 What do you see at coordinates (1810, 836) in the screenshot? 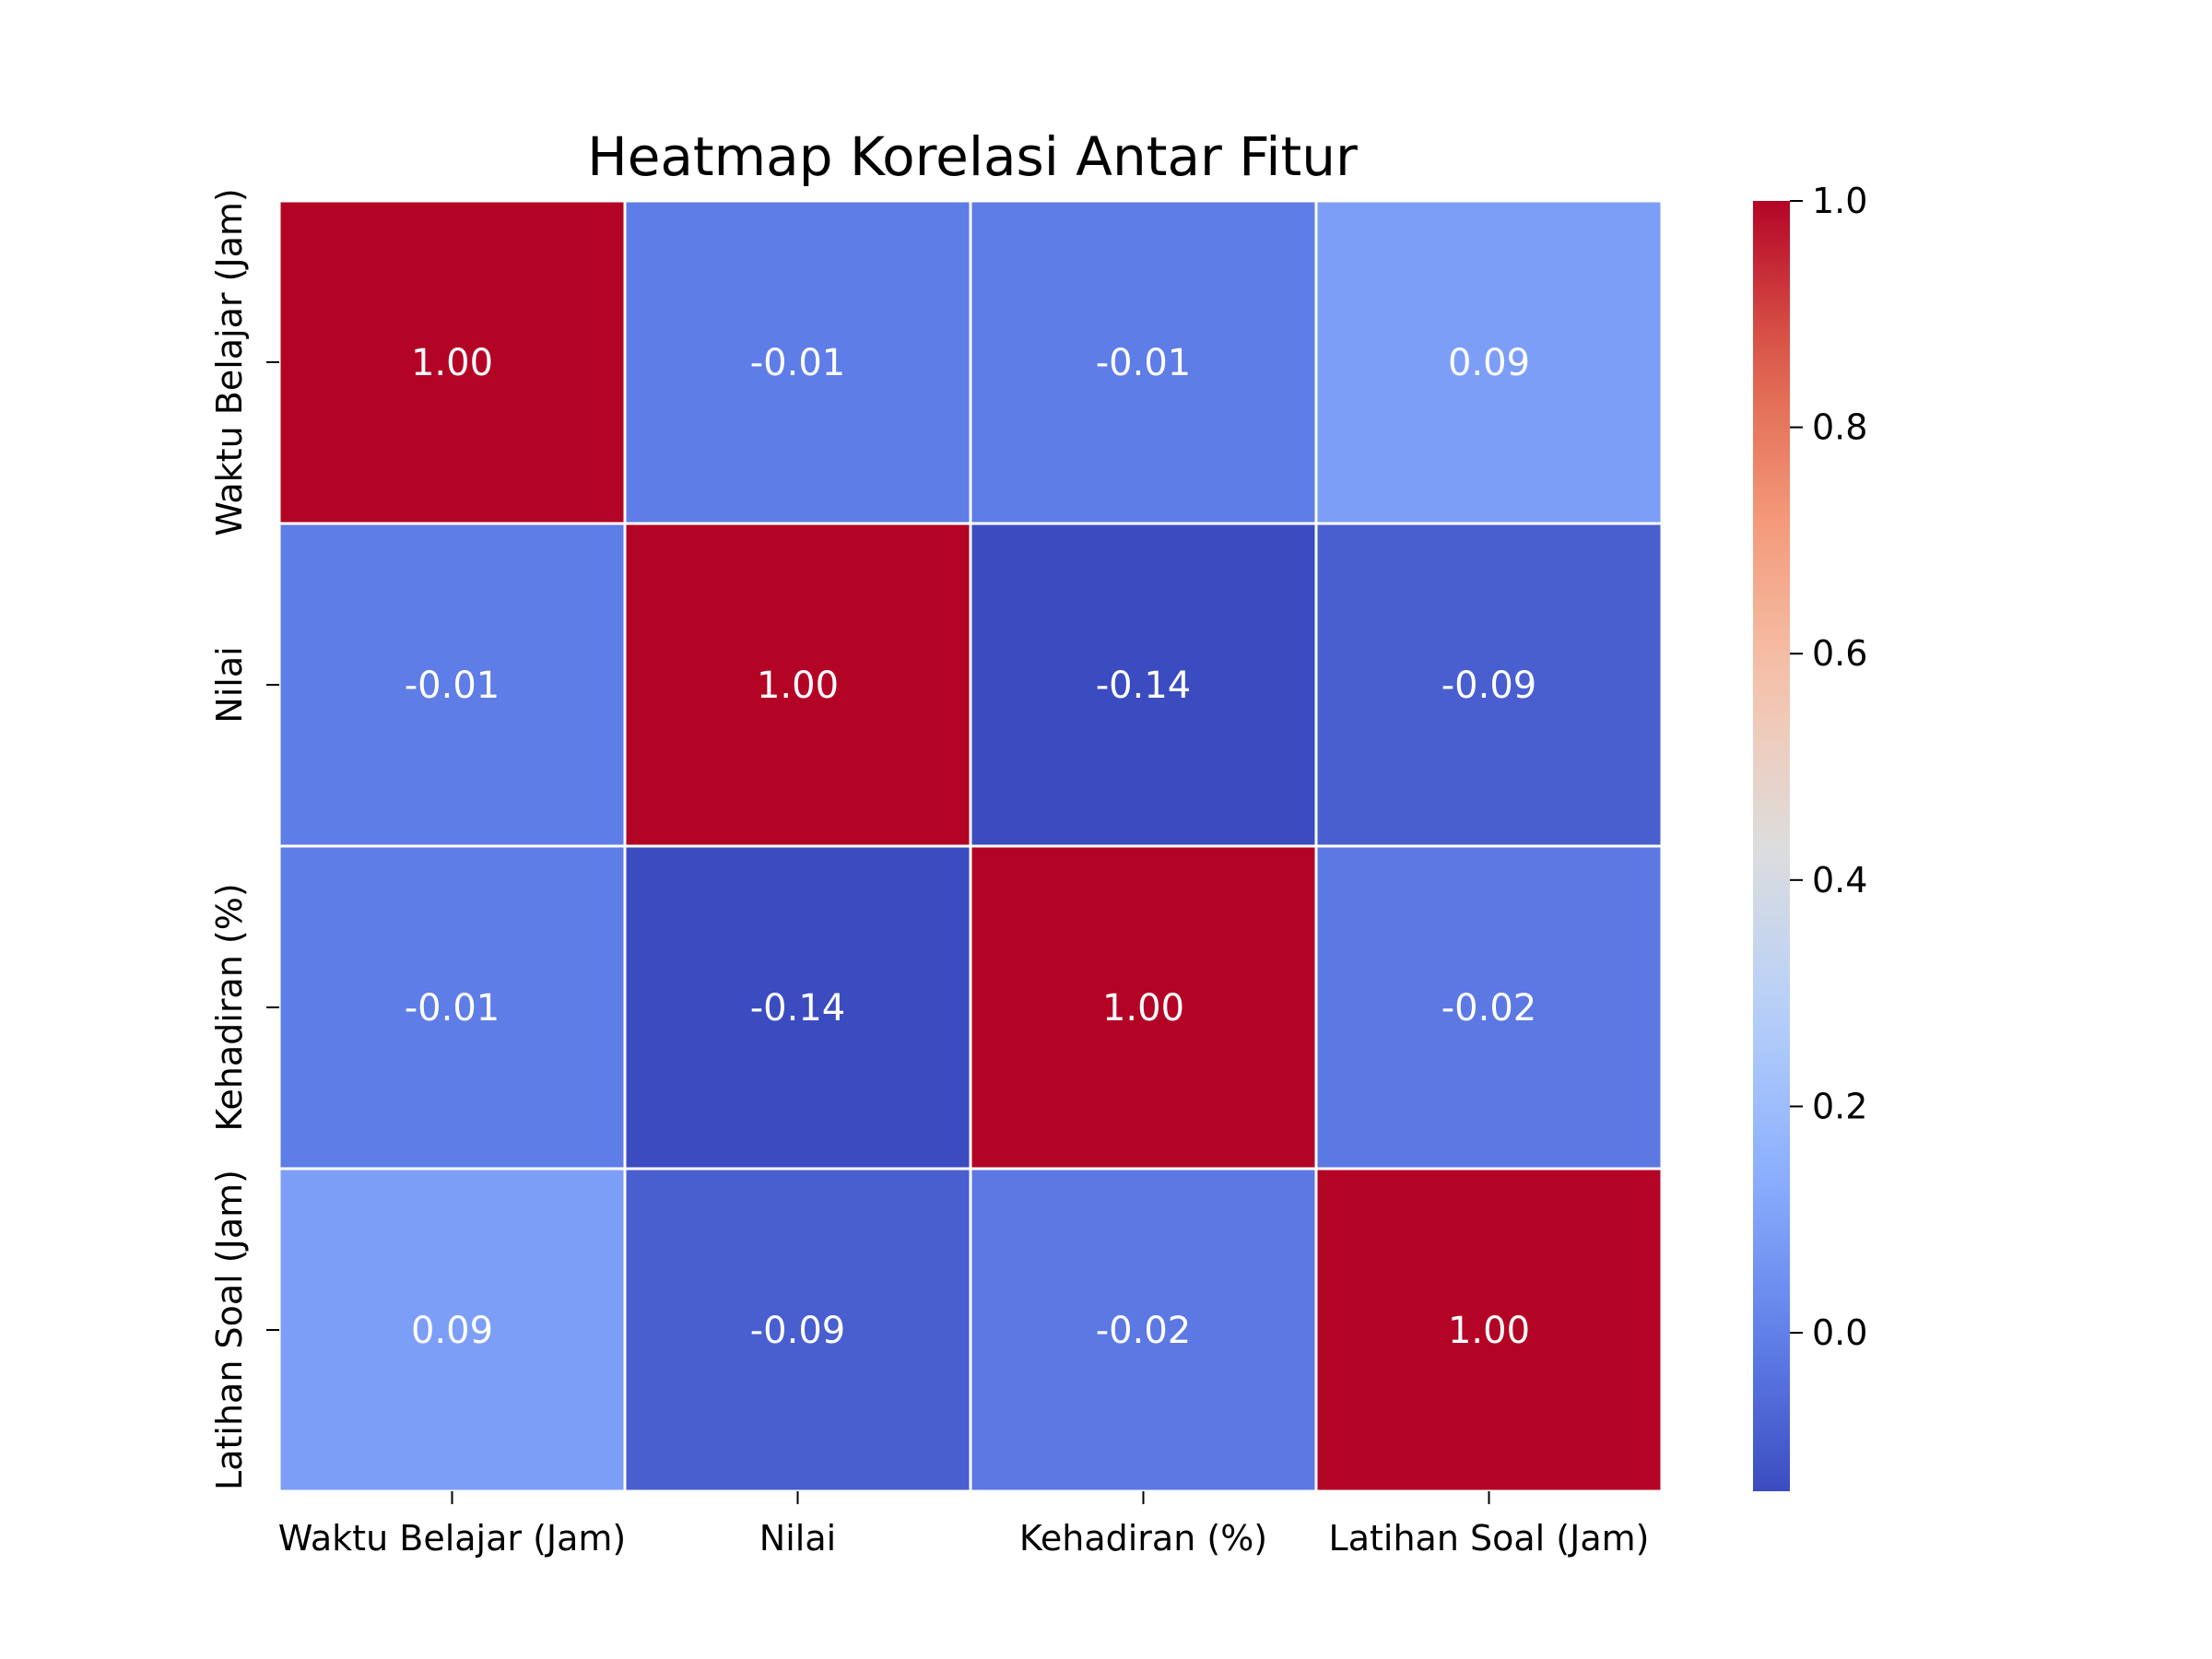
I see `colorbar: 0.0 0.2 0.4 0.6 0.8 1.0` at bounding box center [1810, 836].